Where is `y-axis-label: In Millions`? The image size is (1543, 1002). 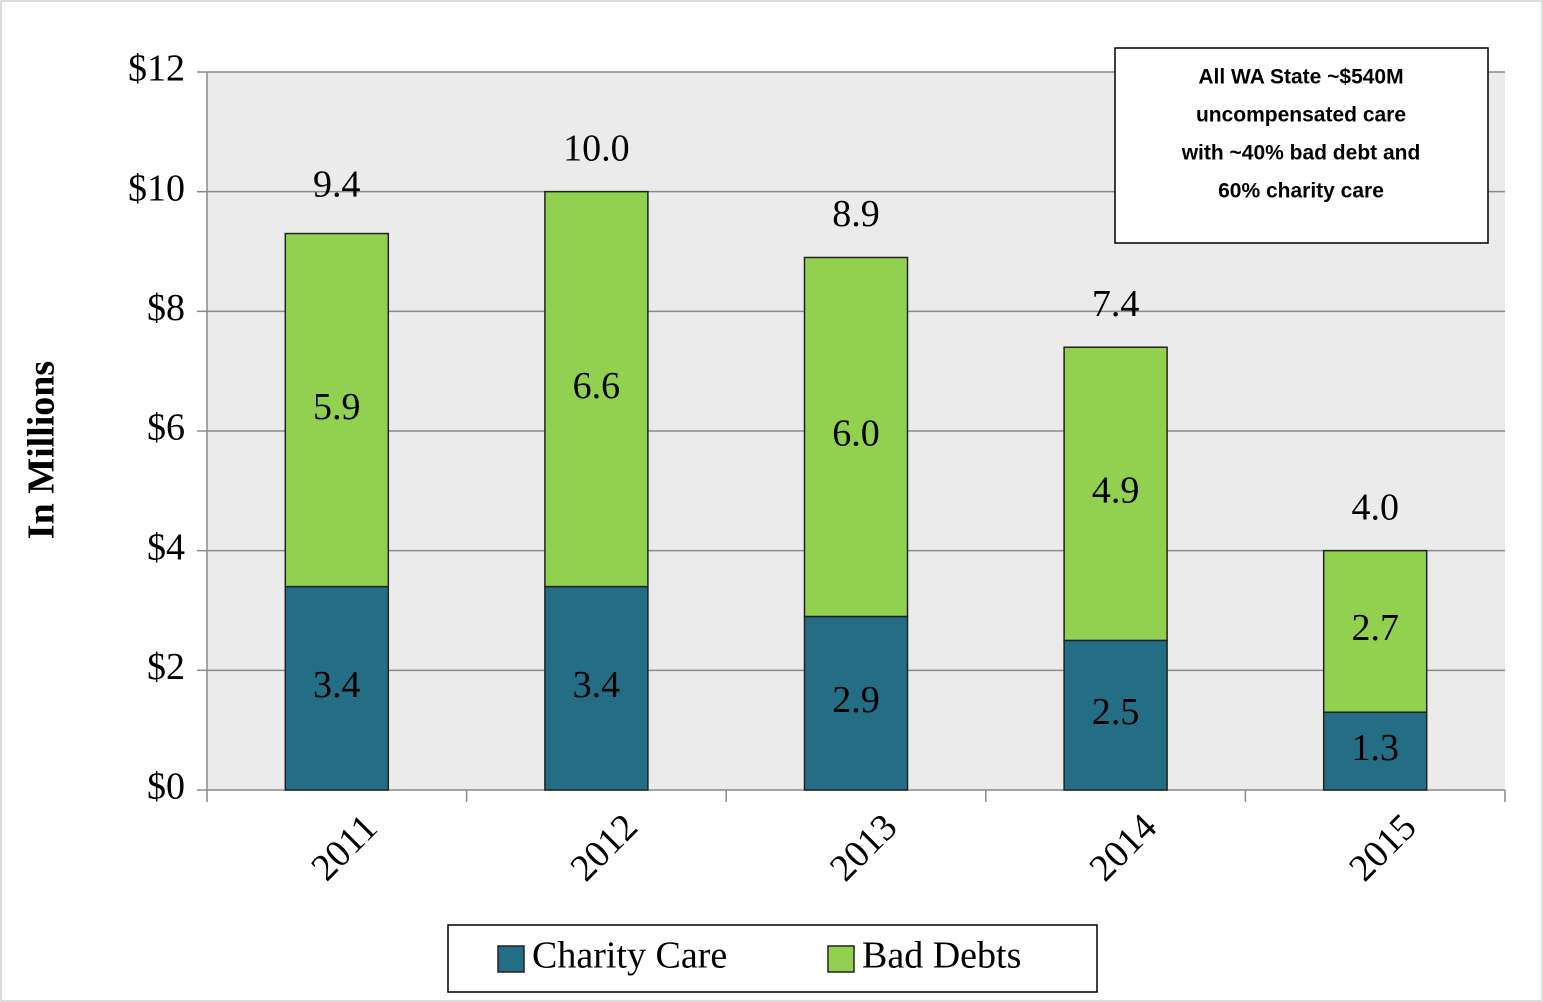 y-axis-label: In Millions is located at coordinates (42, 450).